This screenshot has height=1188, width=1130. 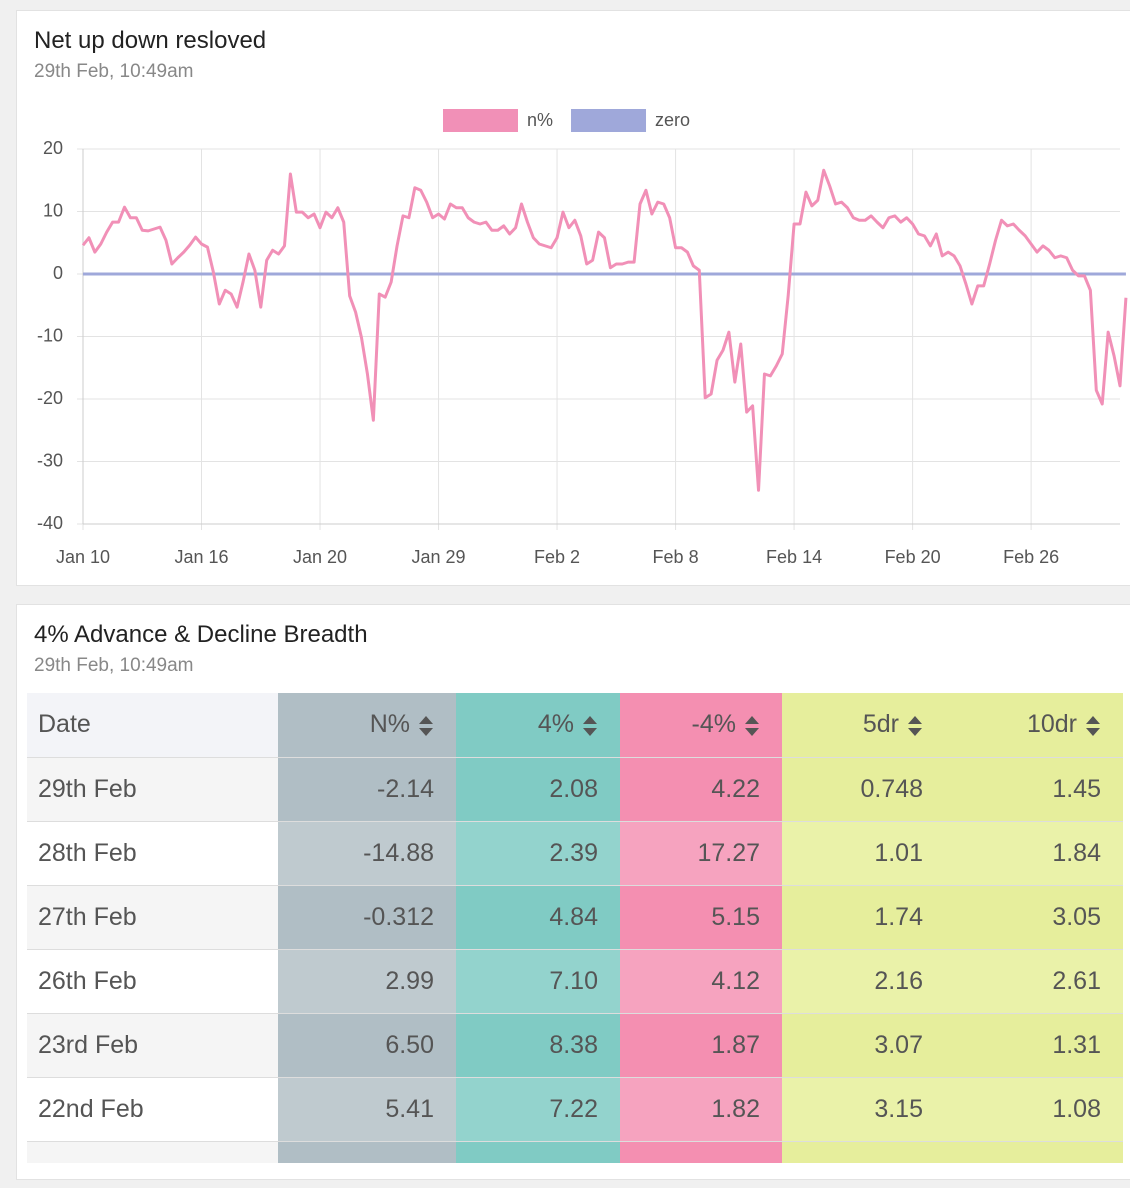 What do you see at coordinates (557, 557) in the screenshot?
I see `x-tick-label: Feb 2` at bounding box center [557, 557].